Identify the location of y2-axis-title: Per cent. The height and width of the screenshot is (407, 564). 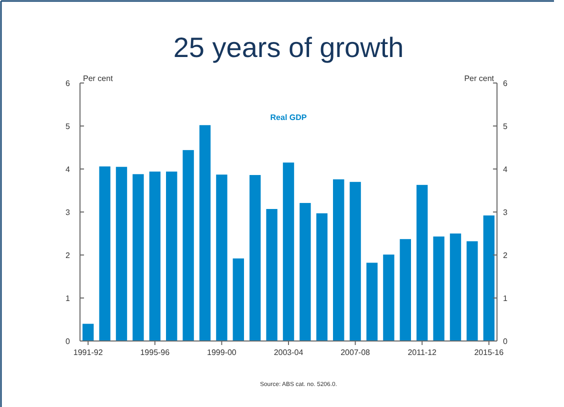
(479, 78).